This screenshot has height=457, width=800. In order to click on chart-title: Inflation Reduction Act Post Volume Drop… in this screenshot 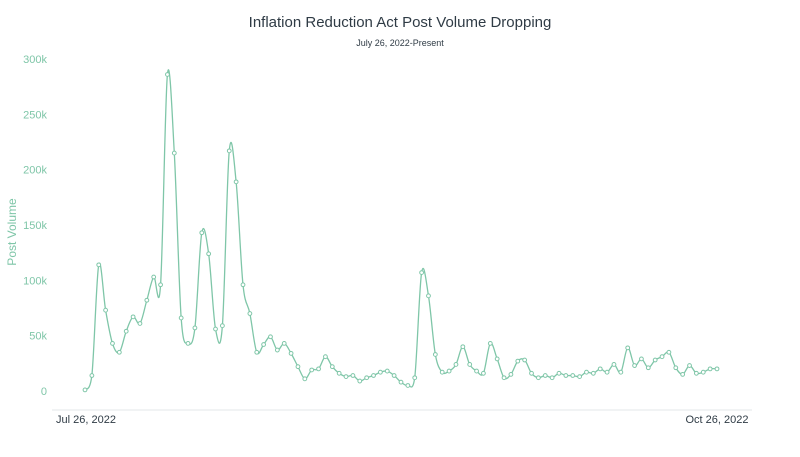, I will do `click(400, 22)`.